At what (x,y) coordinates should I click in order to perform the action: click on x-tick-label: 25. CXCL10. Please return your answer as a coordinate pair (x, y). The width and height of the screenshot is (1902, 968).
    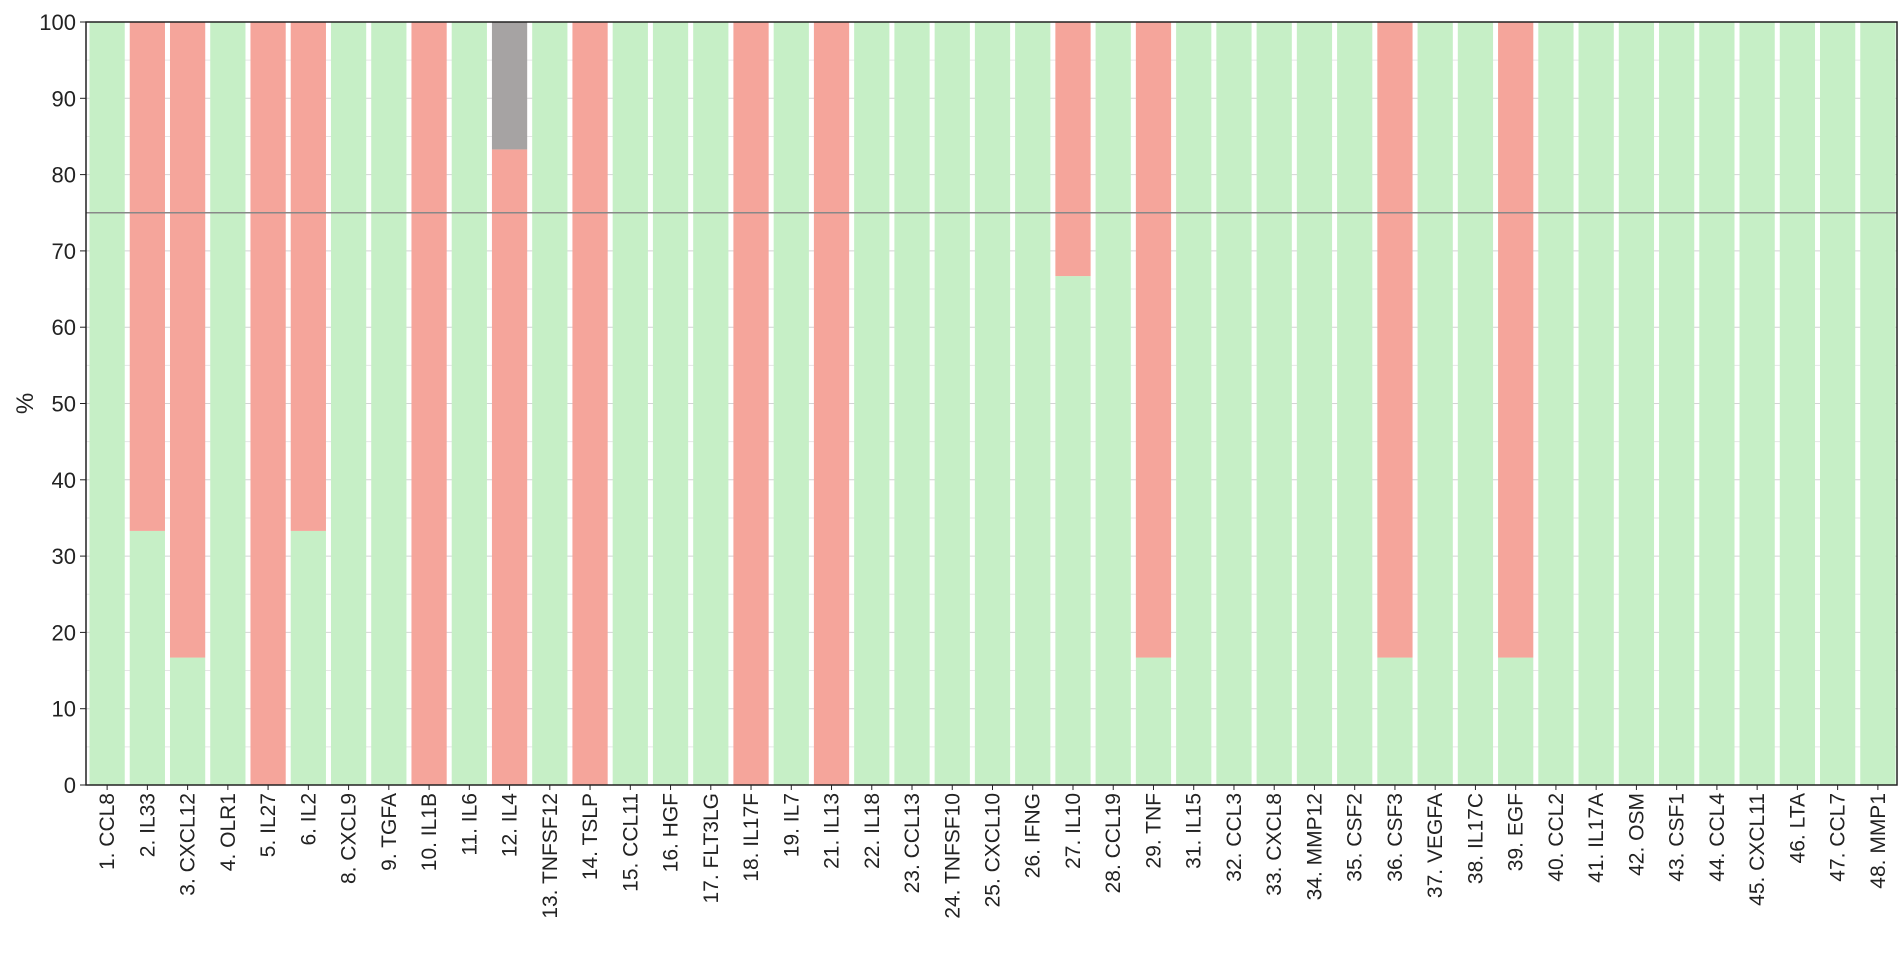
    Looking at the image, I should click on (993, 850).